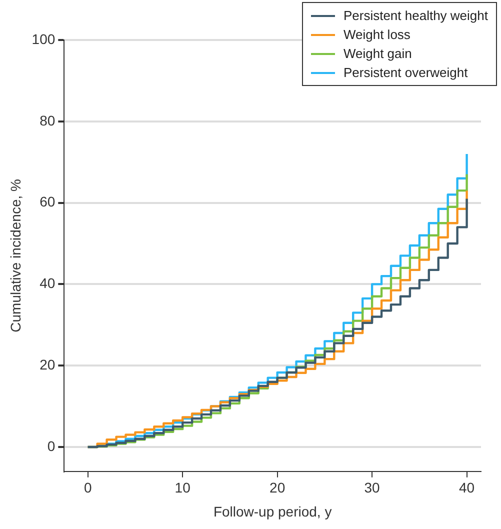  I want to click on x-tick-label: 30, so click(372, 488).